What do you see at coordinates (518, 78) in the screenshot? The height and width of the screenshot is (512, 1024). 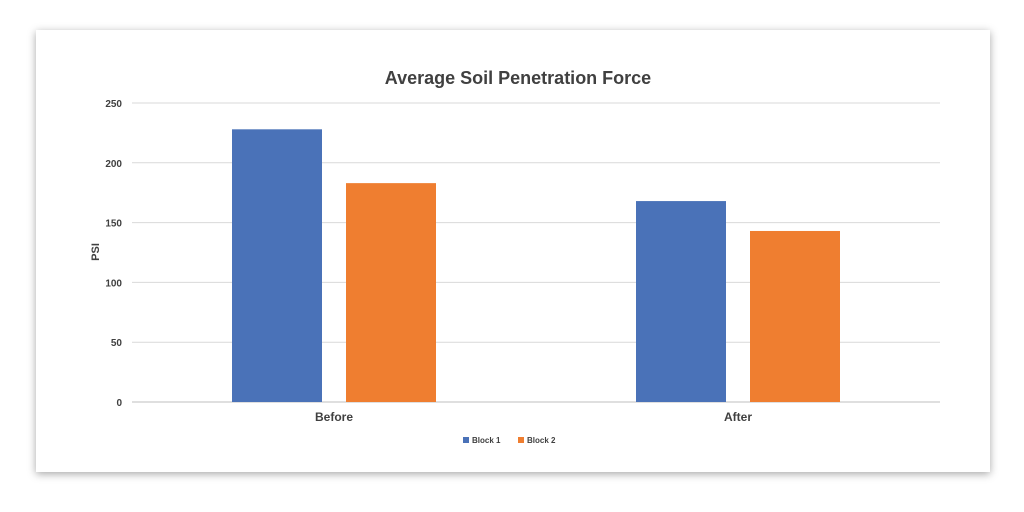 I see `chart-title: Average Soil Penetration Force` at bounding box center [518, 78].